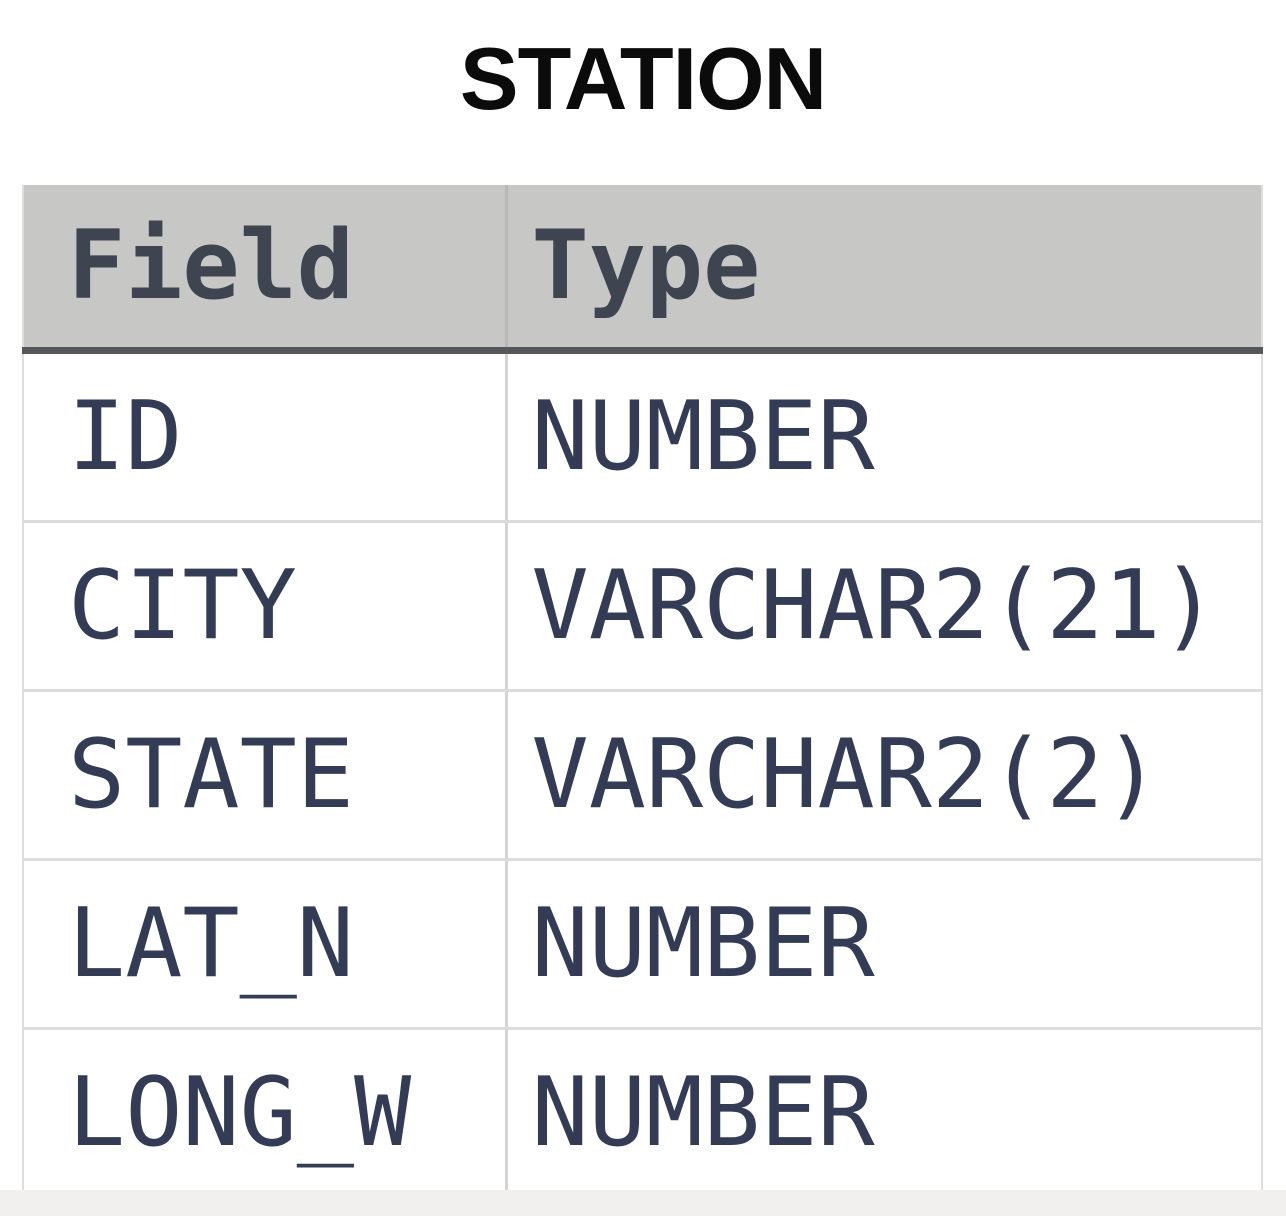 The height and width of the screenshot is (1216, 1286). What do you see at coordinates (643, 1203) in the screenshot?
I see `bottom-edge-strip` at bounding box center [643, 1203].